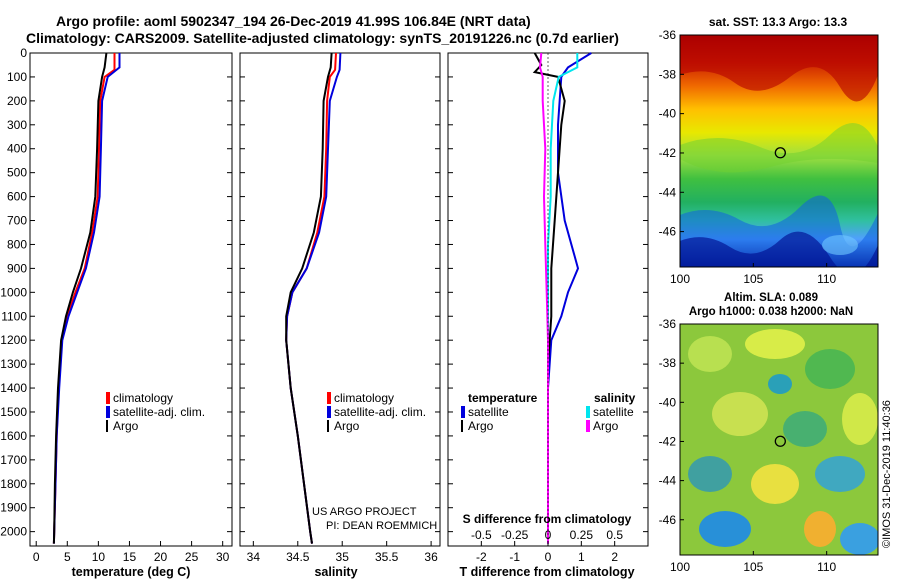 This screenshot has height=580, width=900. What do you see at coordinates (515, 535) in the screenshot?
I see `difference-s-xtick-label: -0.25` at bounding box center [515, 535].